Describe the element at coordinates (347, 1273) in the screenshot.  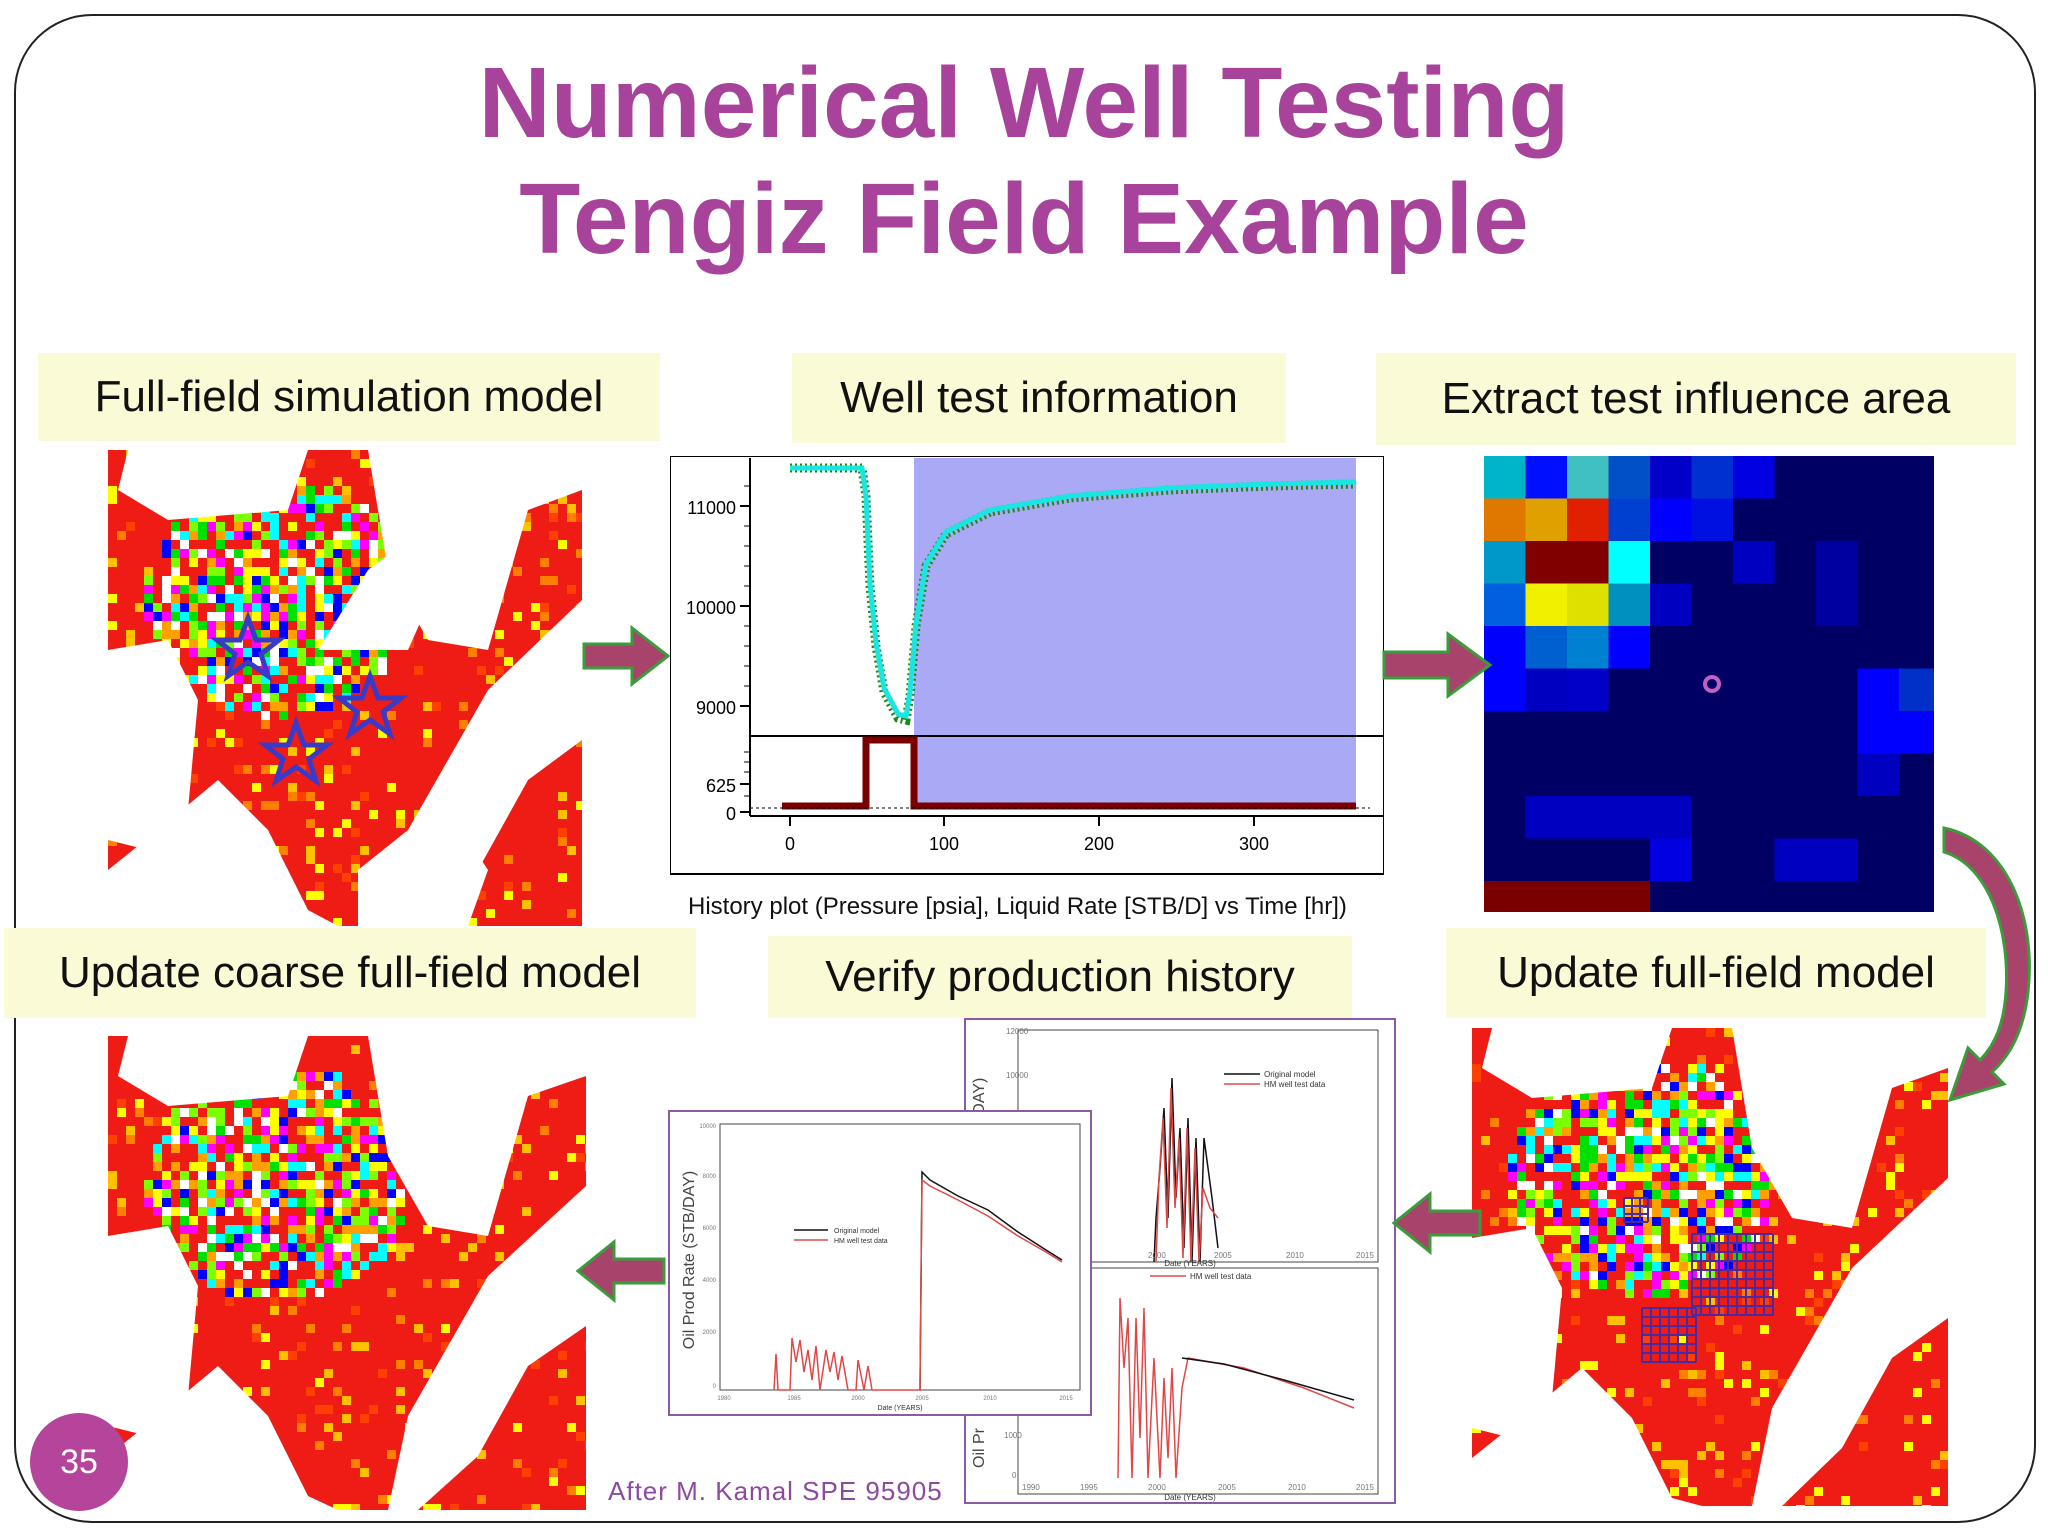
I see `coarse-full-field-map` at that location.